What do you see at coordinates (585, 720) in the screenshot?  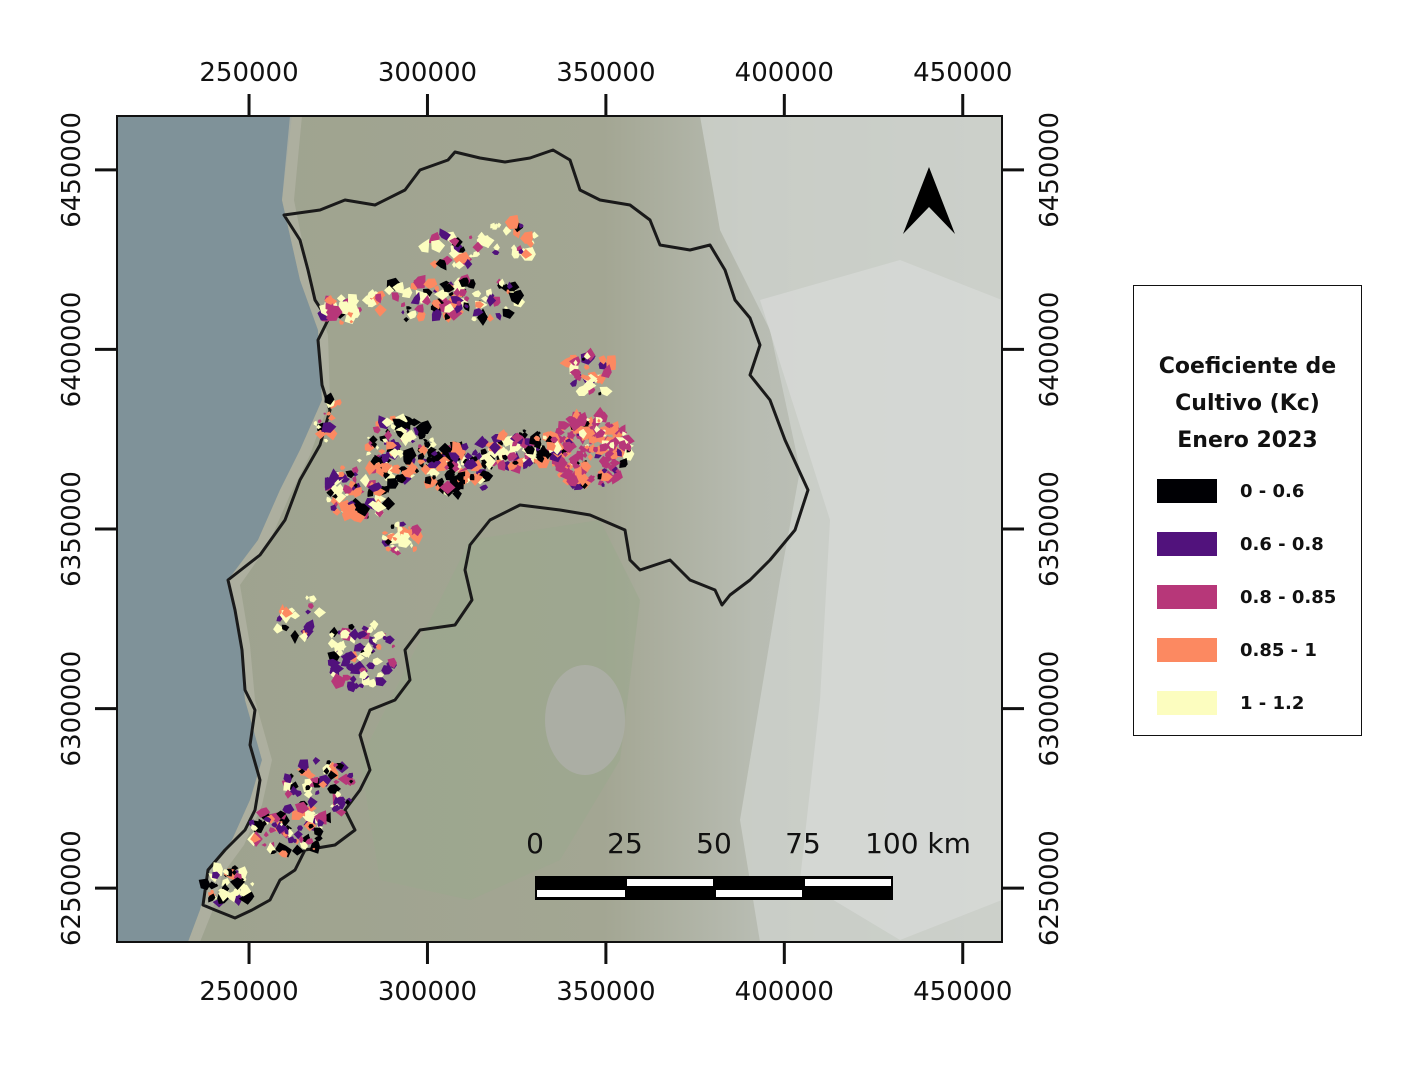 I see `urban-area` at bounding box center [585, 720].